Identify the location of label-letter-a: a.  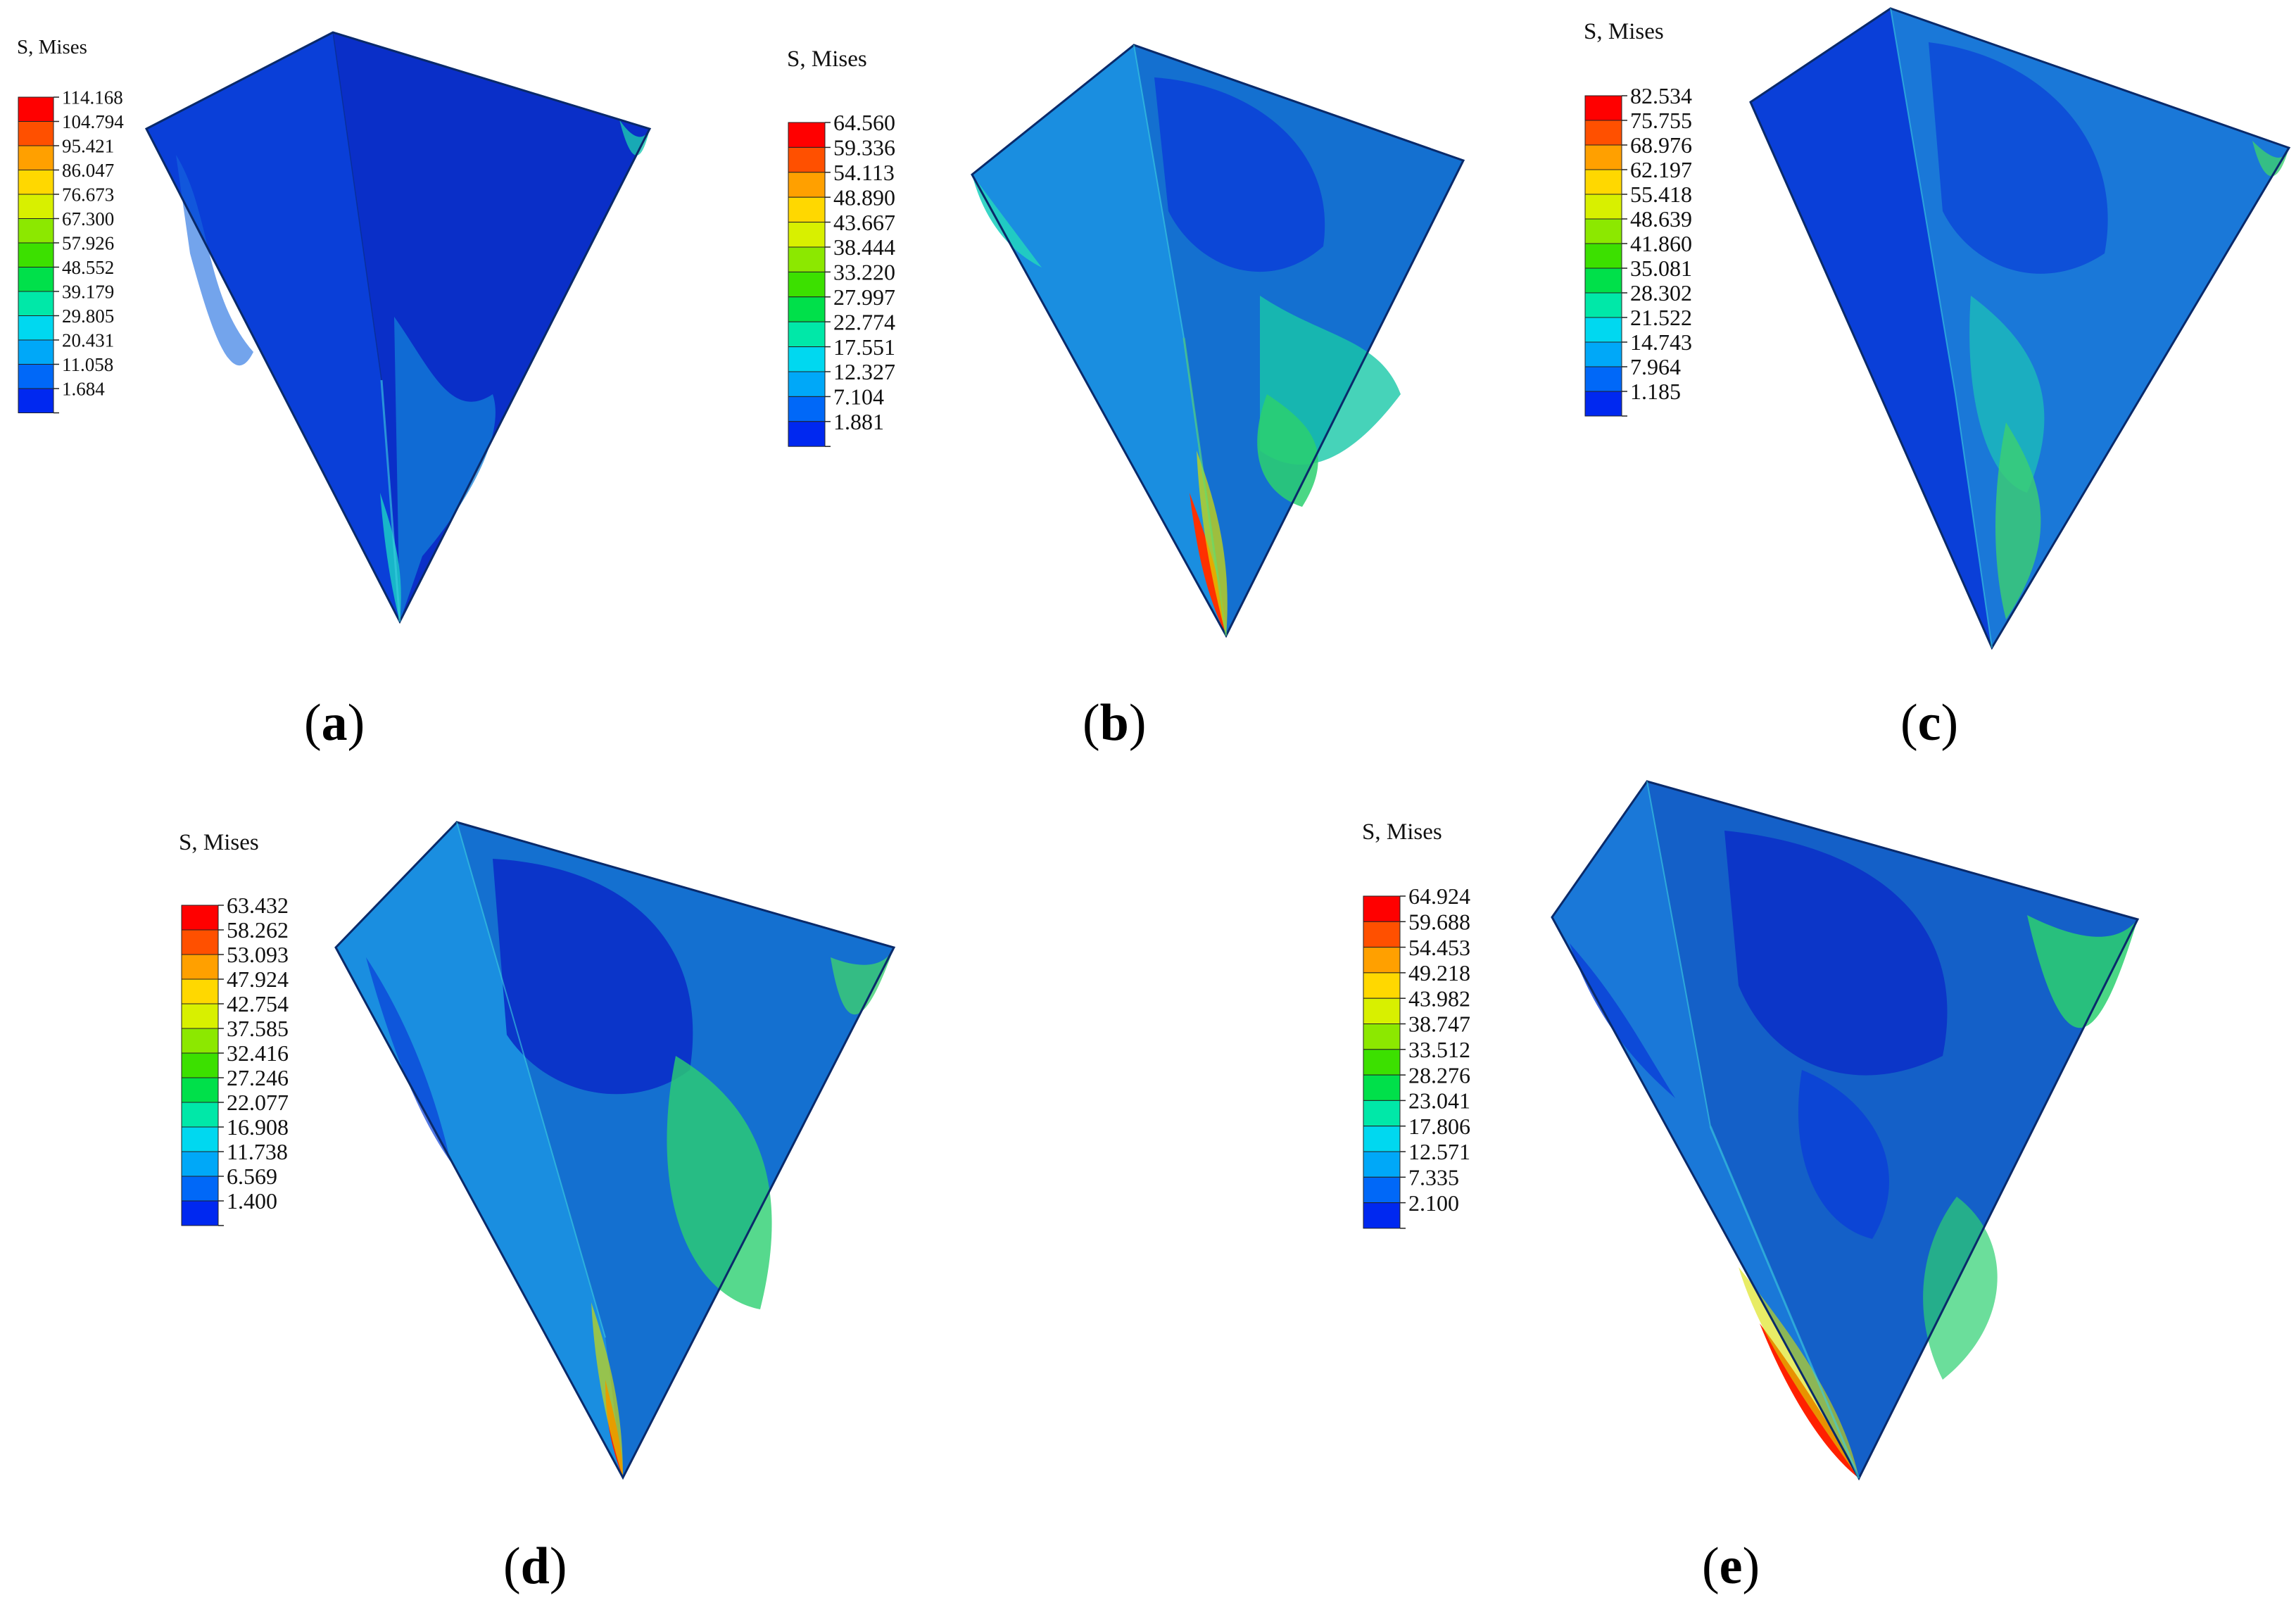
(334, 723).